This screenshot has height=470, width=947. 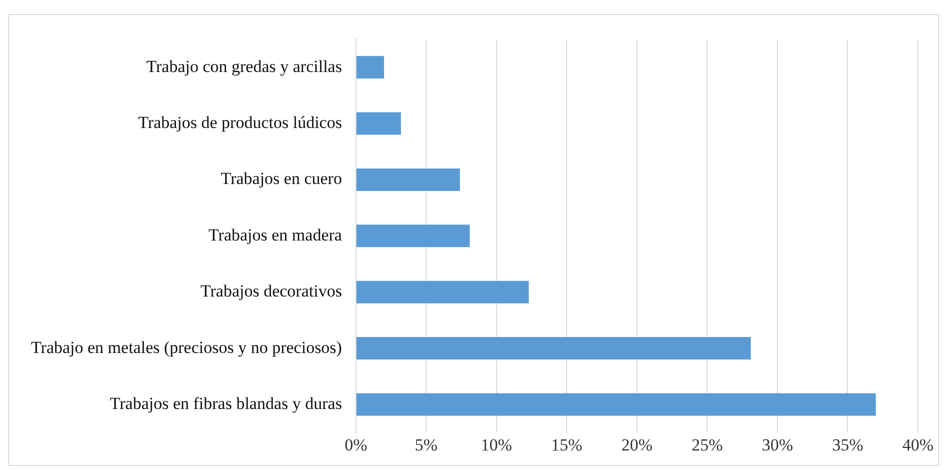 I want to click on y-tick-label: Trabajos en fibras blandas y duras, so click(x=226, y=403).